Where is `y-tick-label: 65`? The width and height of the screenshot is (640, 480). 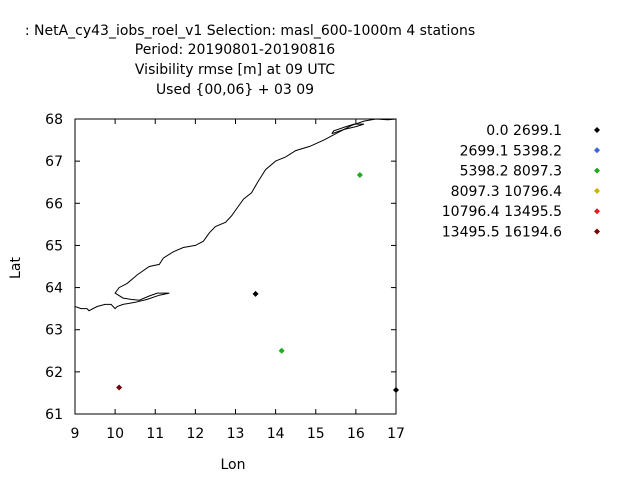 y-tick-label: 65 is located at coordinates (54, 246).